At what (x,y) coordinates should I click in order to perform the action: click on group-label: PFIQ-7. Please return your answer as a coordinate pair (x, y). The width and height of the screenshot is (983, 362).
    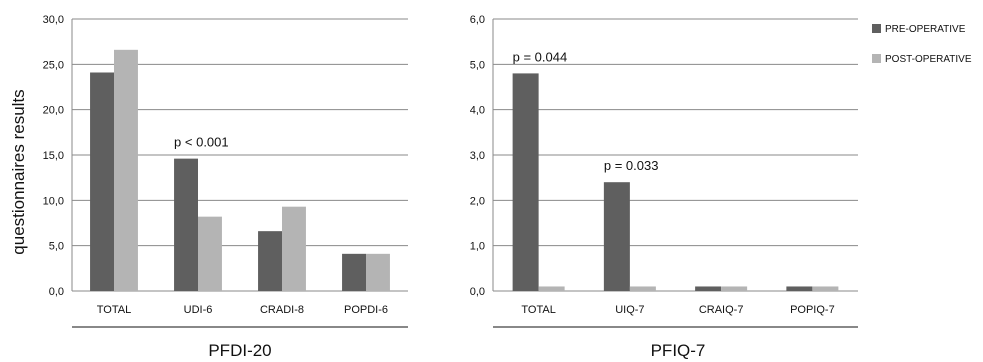
    Looking at the image, I should click on (678, 350).